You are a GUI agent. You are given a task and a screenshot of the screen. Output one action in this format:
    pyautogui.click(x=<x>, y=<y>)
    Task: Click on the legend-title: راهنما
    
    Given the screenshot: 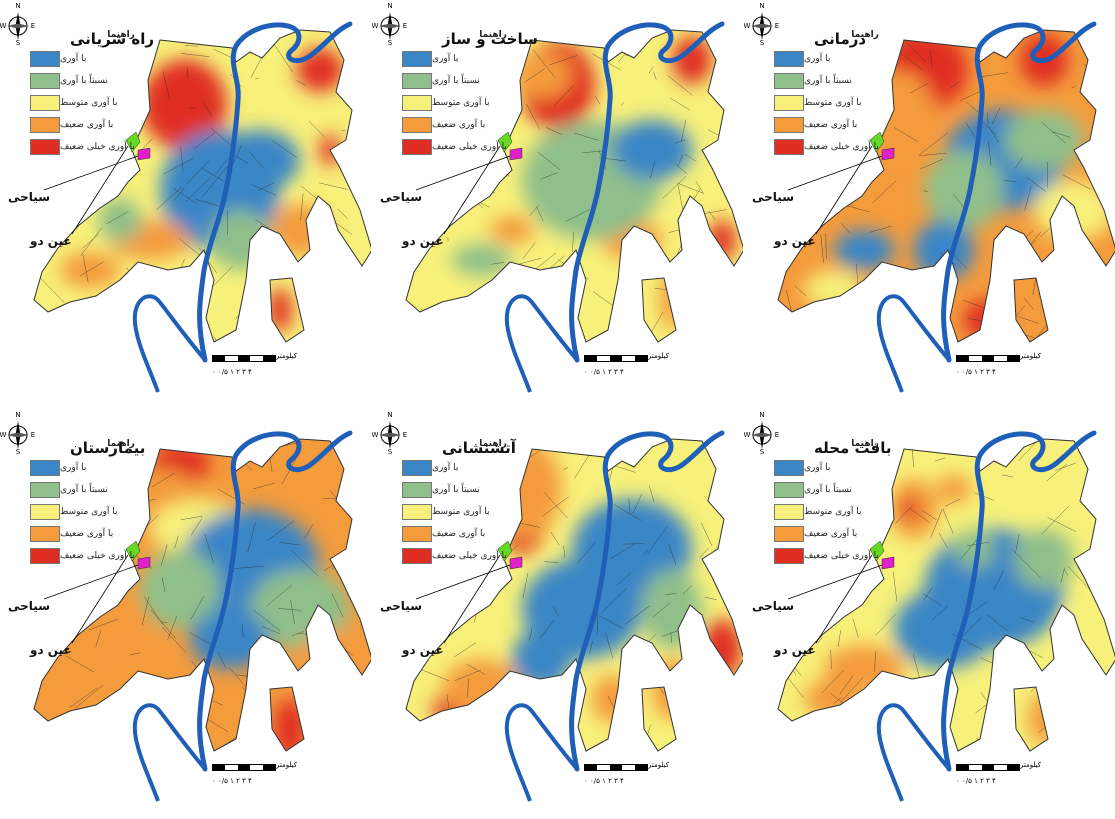 What is the action you would take?
    pyautogui.click(x=121, y=444)
    